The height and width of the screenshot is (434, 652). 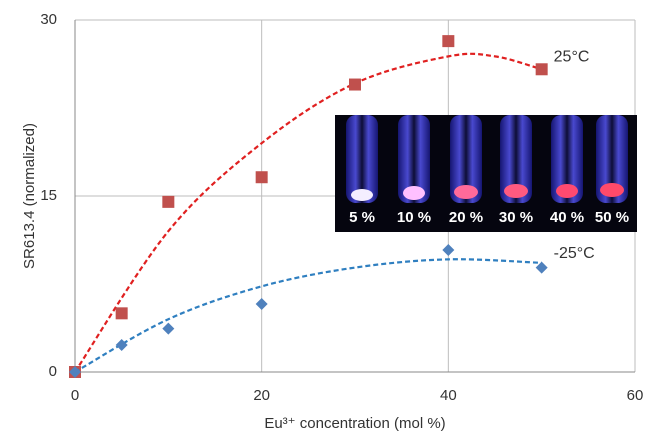 What do you see at coordinates (567, 217) in the screenshot?
I see `inset-label: 40 %` at bounding box center [567, 217].